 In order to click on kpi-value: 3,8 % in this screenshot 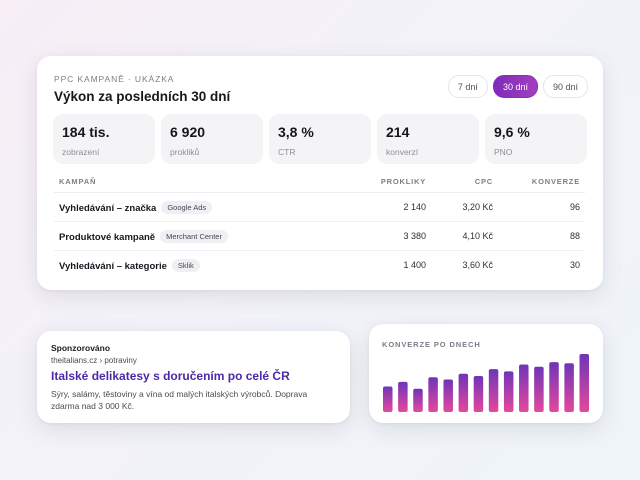, I will do `click(296, 132)`.